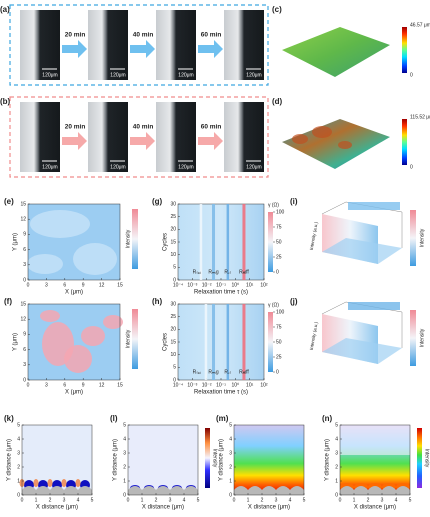  What do you see at coordinates (221, 293) in the screenshot?
I see `x-axis-label: Relaxation time τ (s)` at bounding box center [221, 293].